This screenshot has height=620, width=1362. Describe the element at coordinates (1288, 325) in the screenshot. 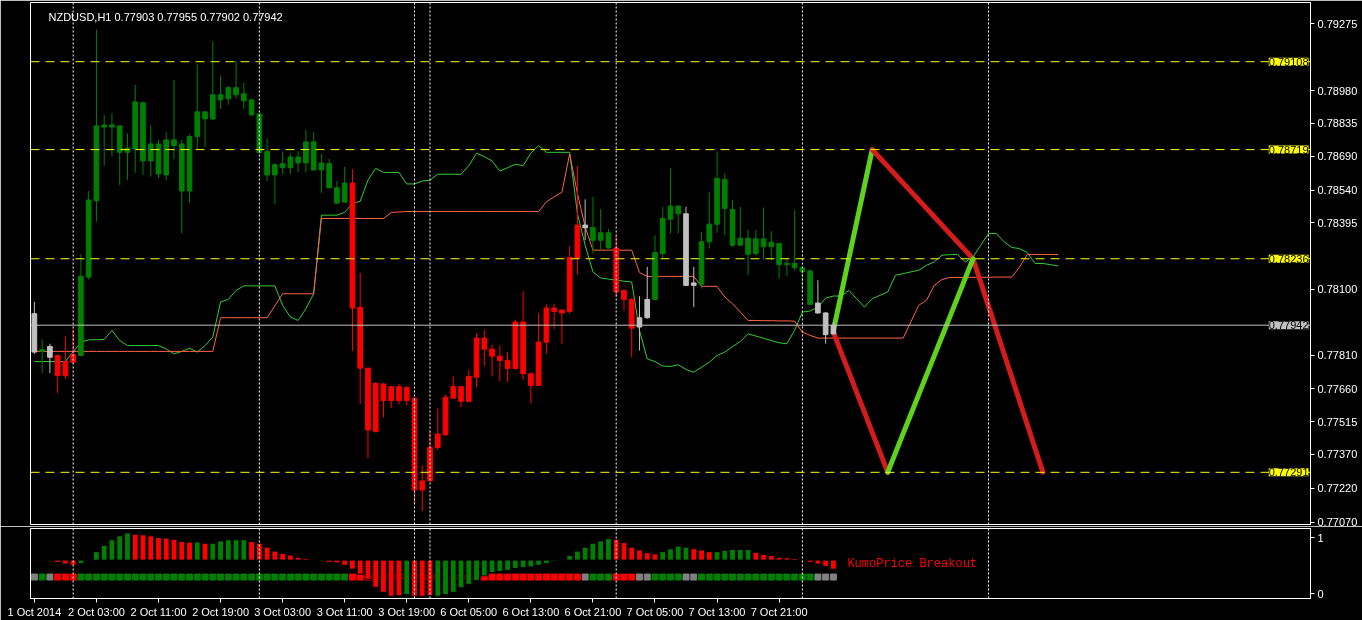

I see `ref-line-label: 0.77942` at that location.